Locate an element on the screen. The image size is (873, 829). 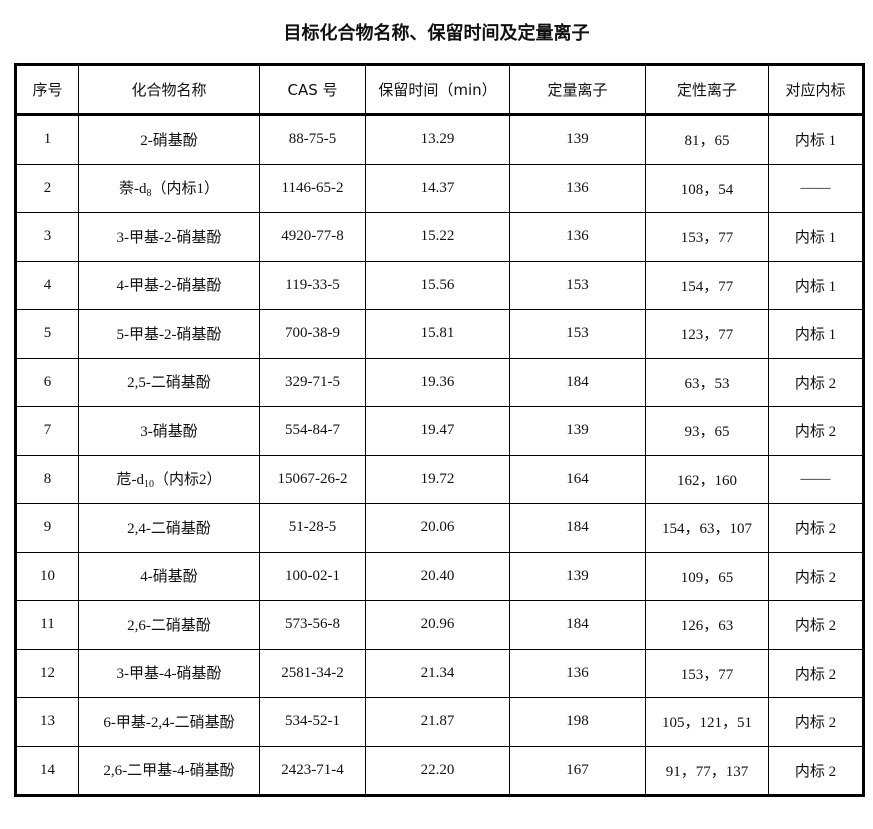
name-subscript: 8 is located at coordinates (149, 194).